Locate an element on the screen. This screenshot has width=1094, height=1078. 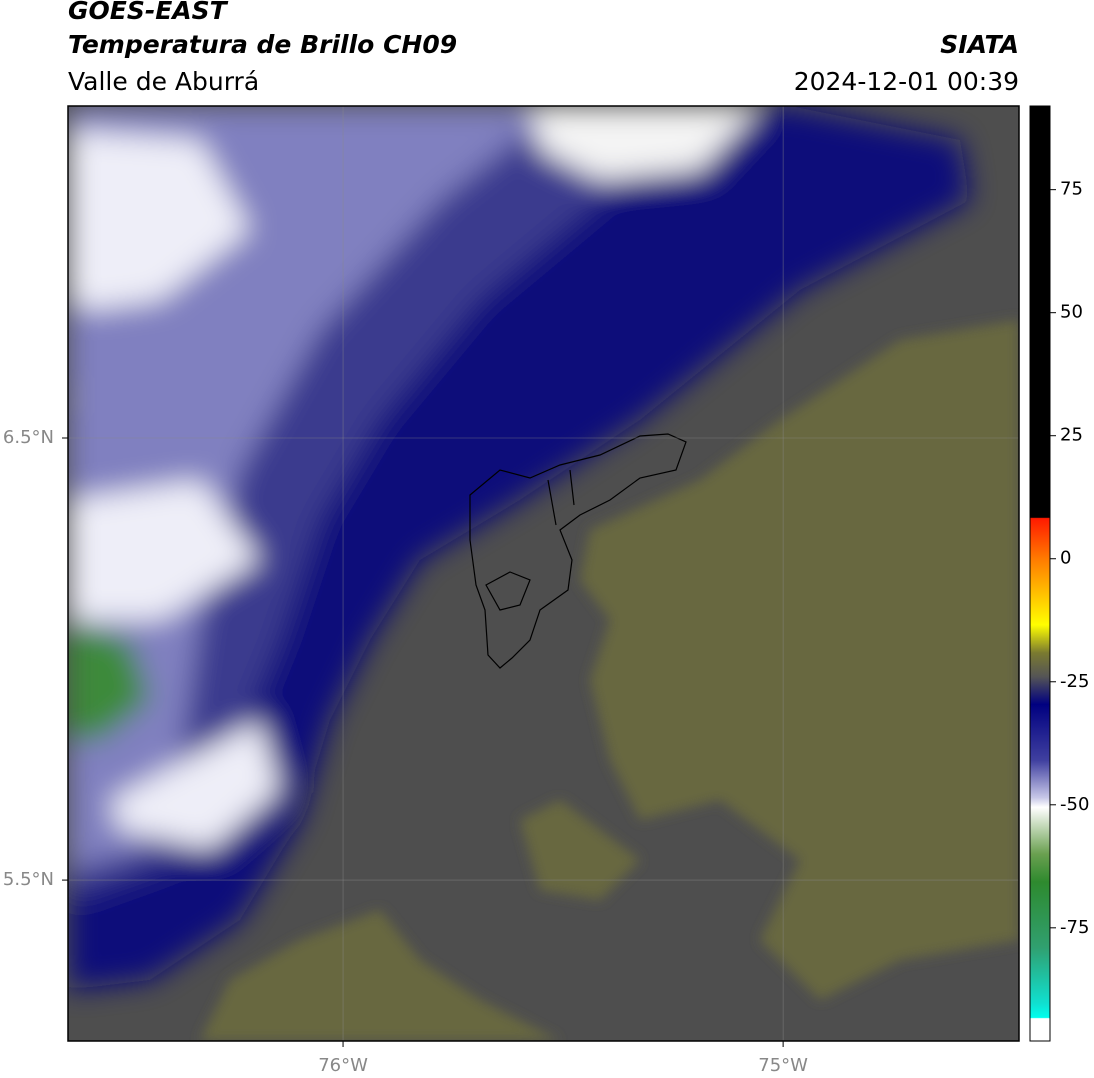
subtitle: Temperatura de Brillo CH09 is located at coordinates (262, 44).